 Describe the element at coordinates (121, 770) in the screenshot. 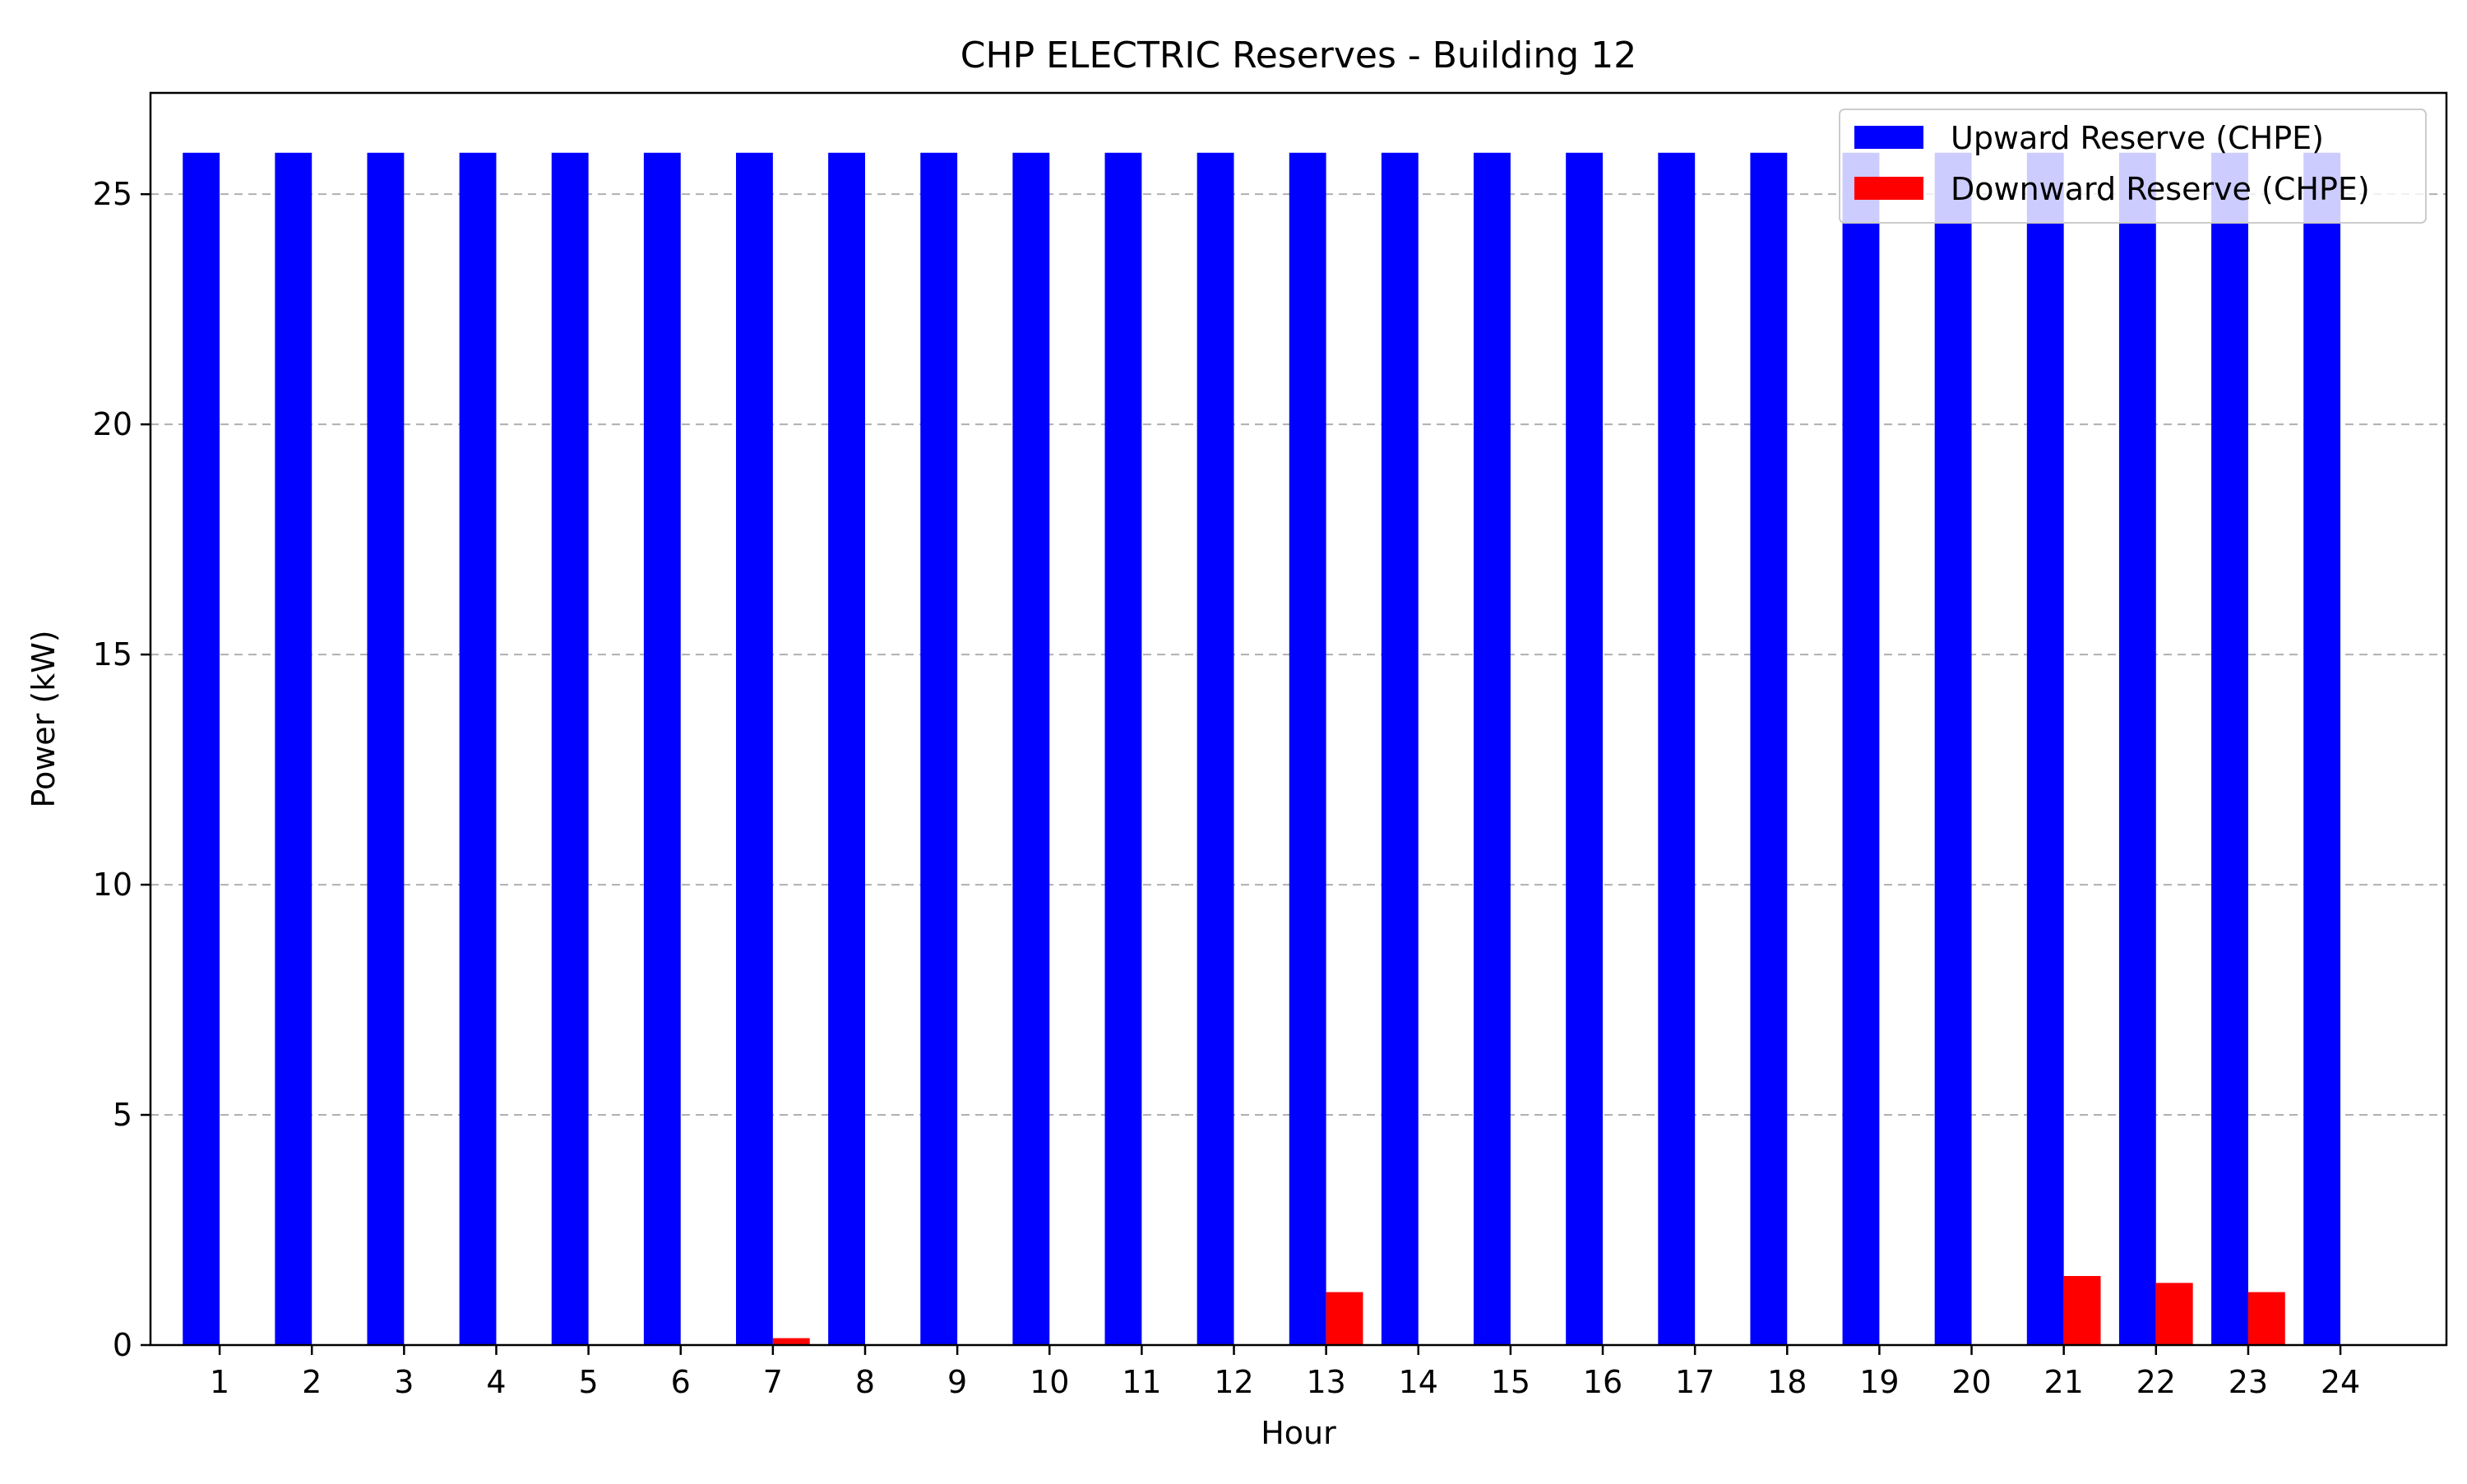

I see `y-axis-ticks: 0 5 10 15 20 25` at that location.